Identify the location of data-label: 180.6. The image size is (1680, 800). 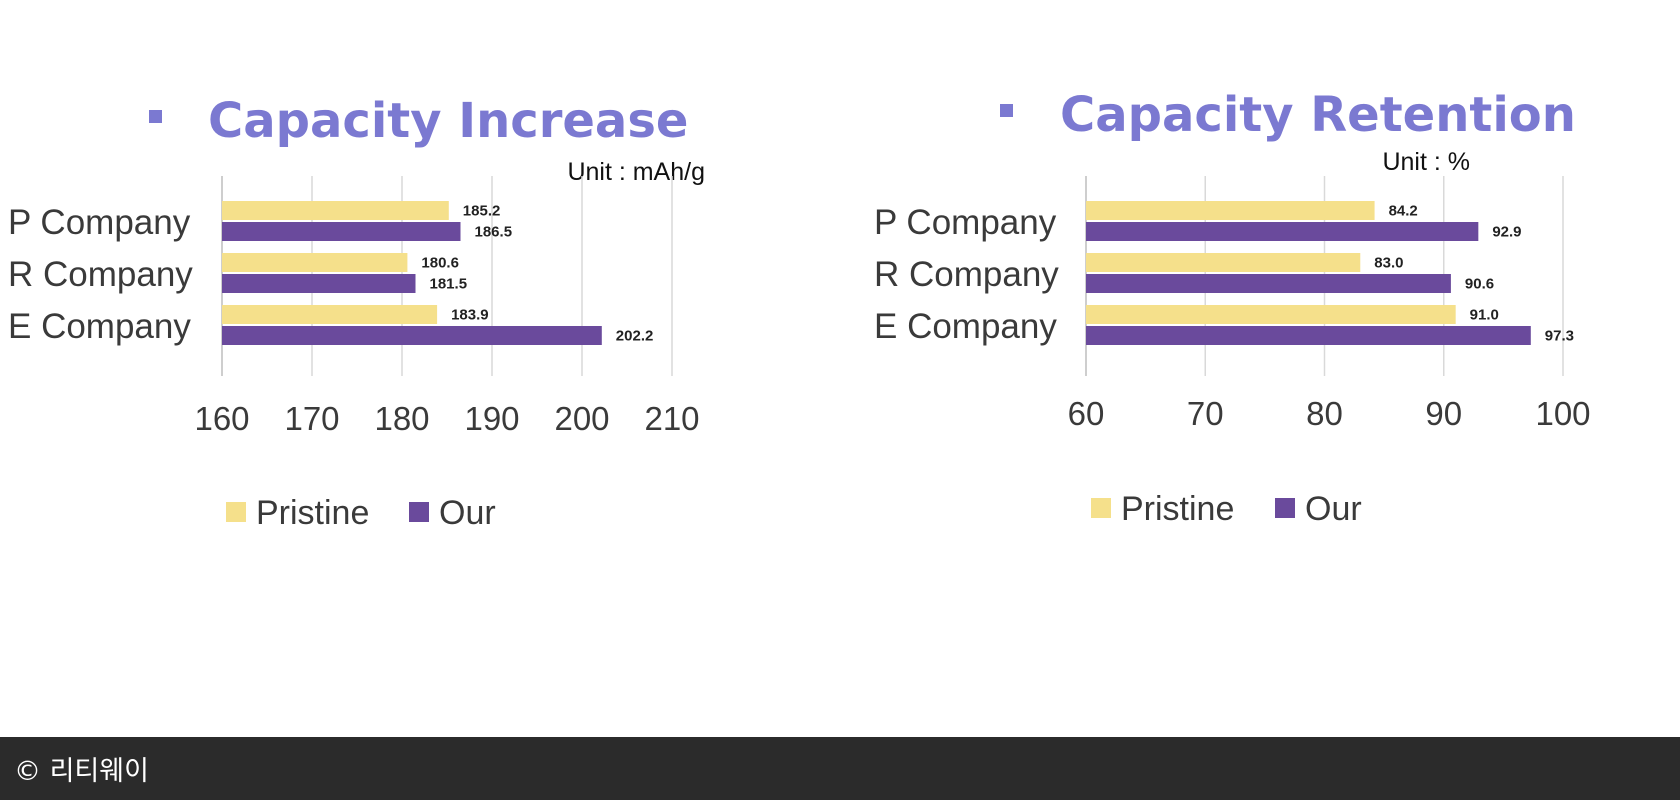
(440, 263).